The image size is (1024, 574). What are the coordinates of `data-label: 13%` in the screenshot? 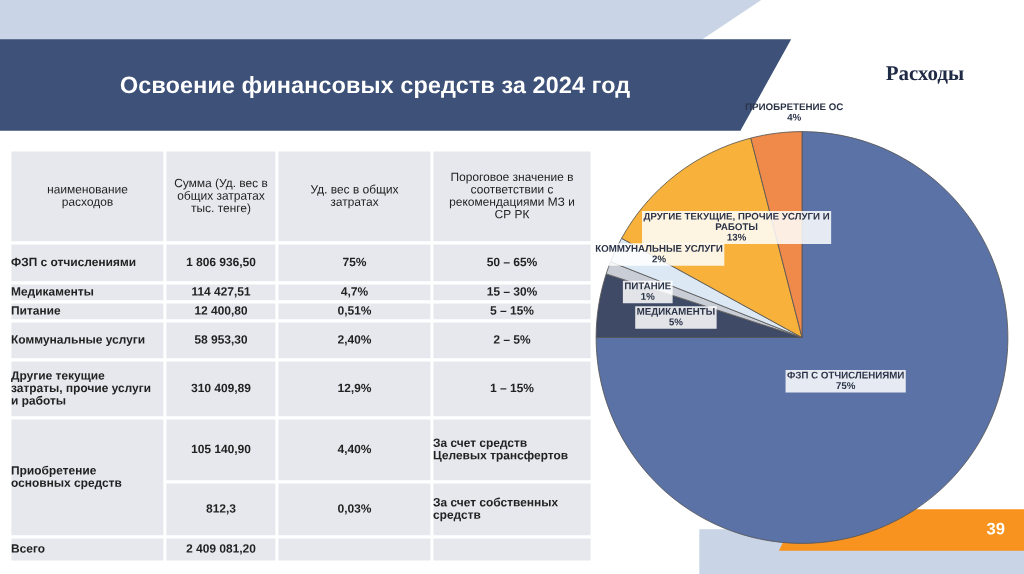 It's located at (737, 237).